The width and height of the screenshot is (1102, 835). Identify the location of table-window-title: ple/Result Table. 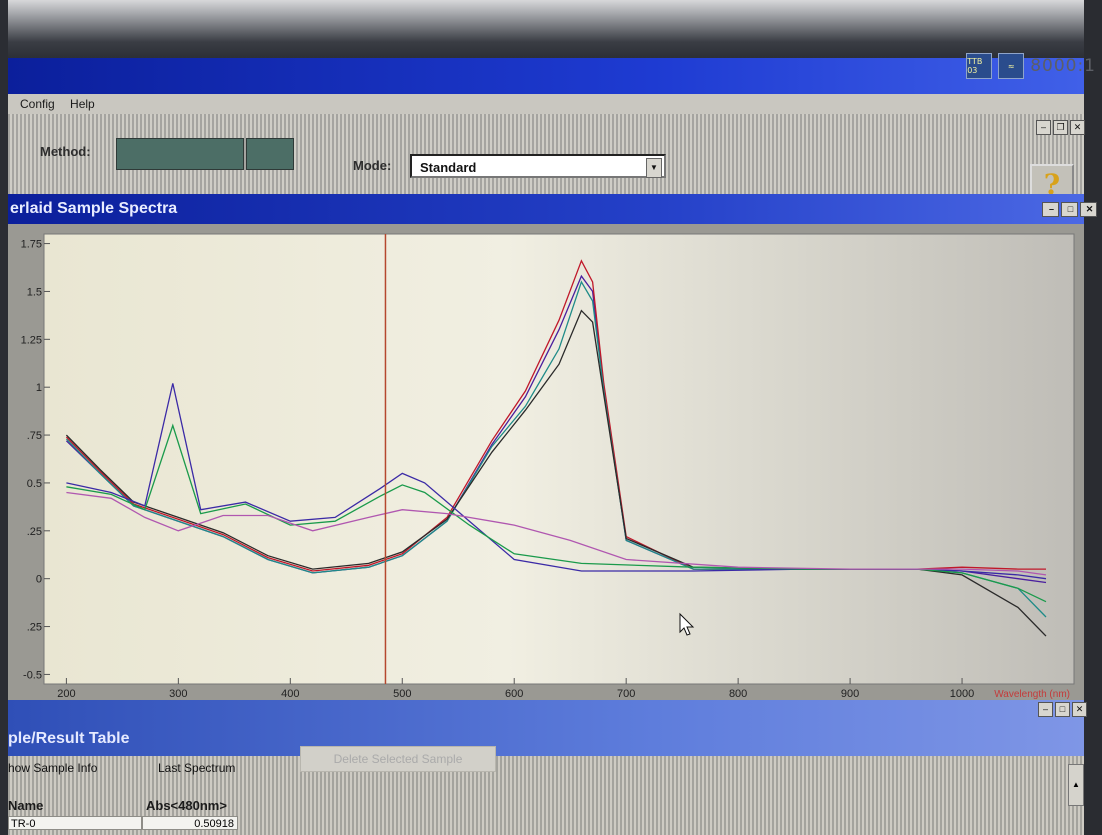
(69, 738).